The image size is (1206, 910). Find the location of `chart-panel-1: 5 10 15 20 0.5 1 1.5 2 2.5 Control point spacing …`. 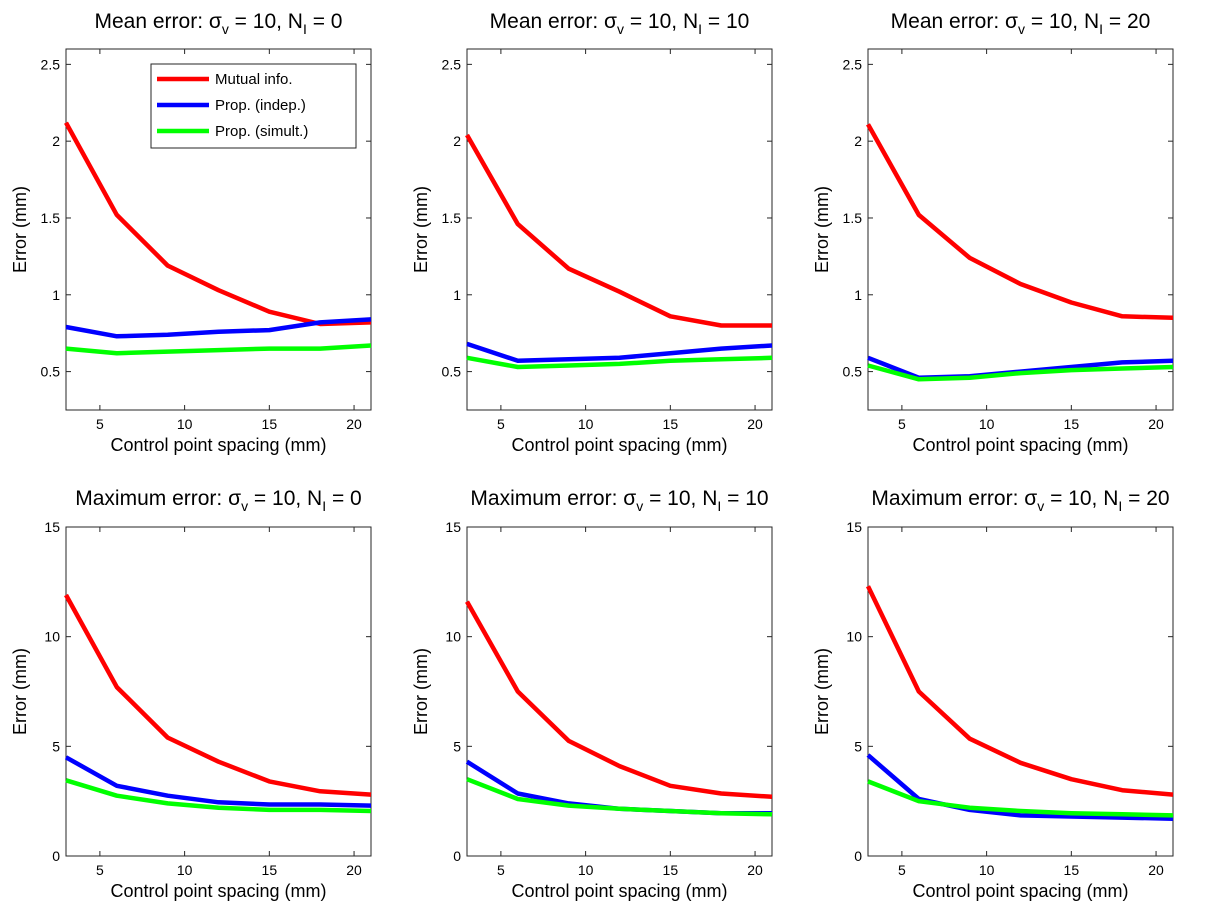

chart-panel-1: 5 10 15 20 0.5 1 1.5 2 2.5 Control point spacing … is located at coordinates (191, 232).